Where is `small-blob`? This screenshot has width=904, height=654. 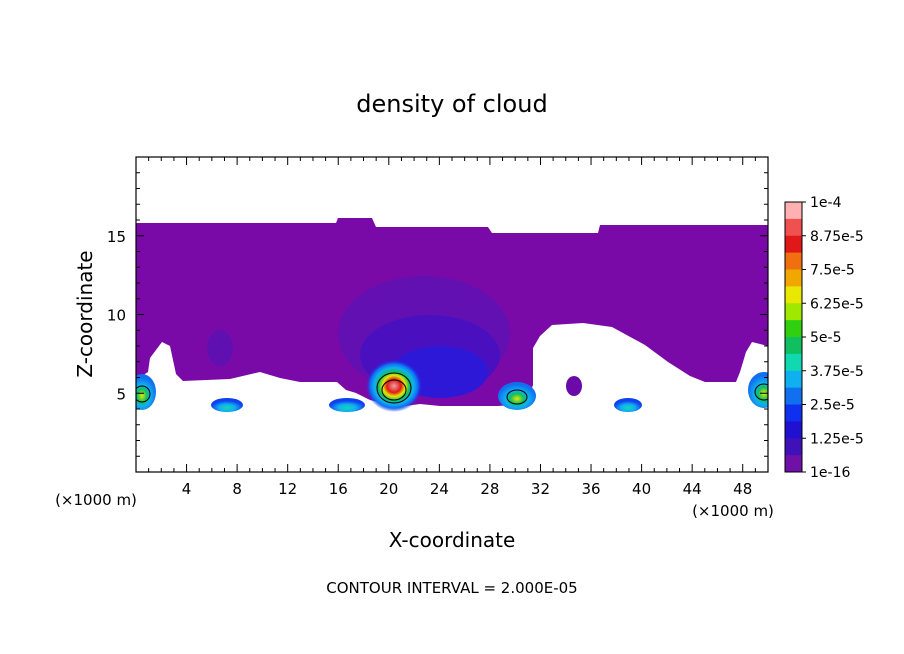
small-blob is located at coordinates (220, 348).